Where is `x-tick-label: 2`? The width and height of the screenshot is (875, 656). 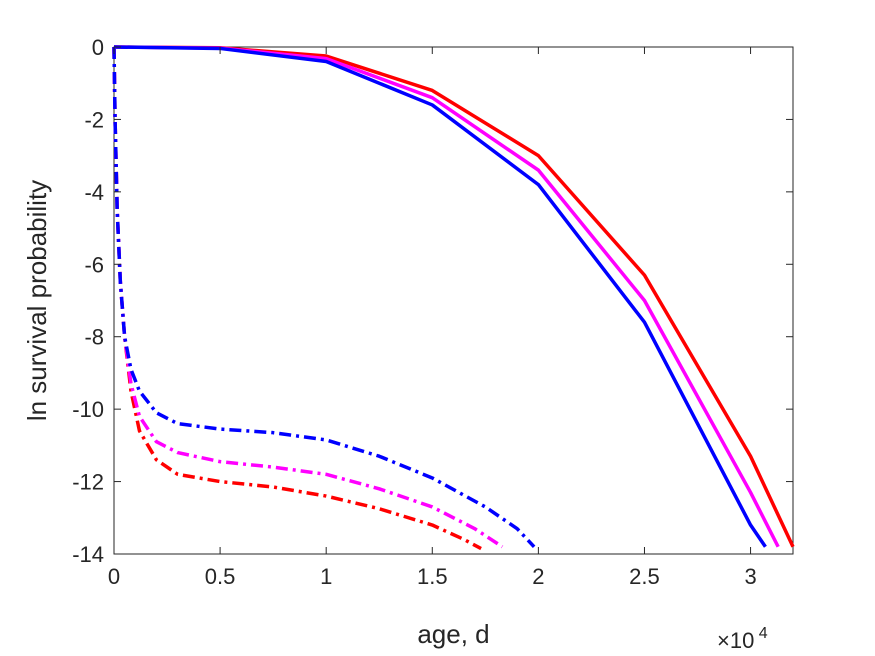
x-tick-label: 2 is located at coordinates (538, 576).